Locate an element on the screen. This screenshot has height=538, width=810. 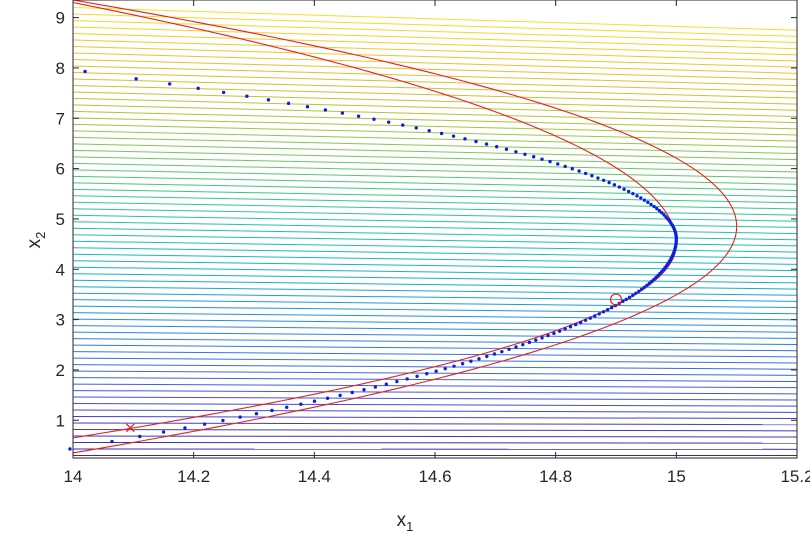
y-tick-label: 7 is located at coordinates (60, 118).